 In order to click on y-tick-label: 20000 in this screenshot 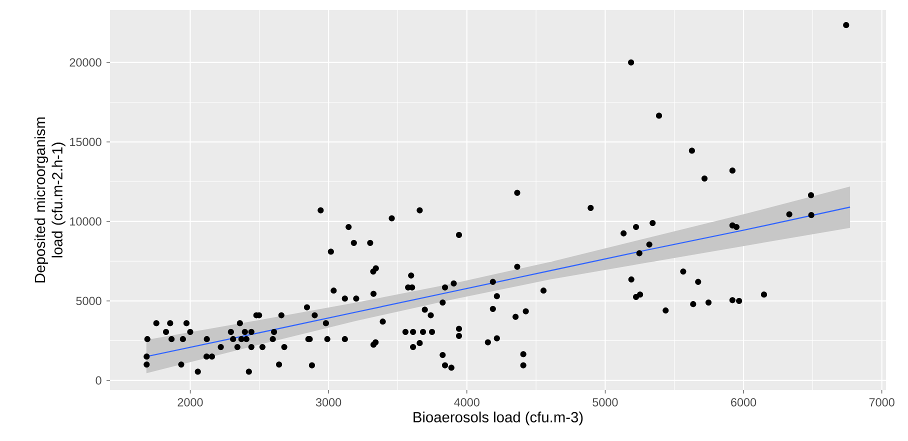, I will do `click(86, 62)`.